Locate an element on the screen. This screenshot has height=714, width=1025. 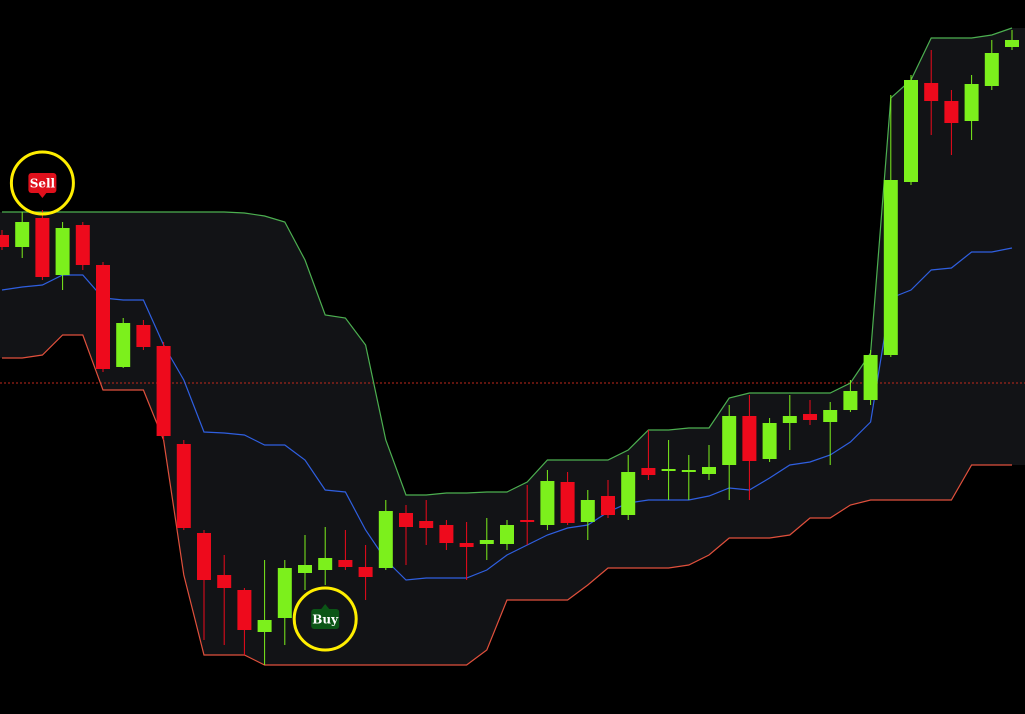
signal-label: Sell is located at coordinates (43, 184).